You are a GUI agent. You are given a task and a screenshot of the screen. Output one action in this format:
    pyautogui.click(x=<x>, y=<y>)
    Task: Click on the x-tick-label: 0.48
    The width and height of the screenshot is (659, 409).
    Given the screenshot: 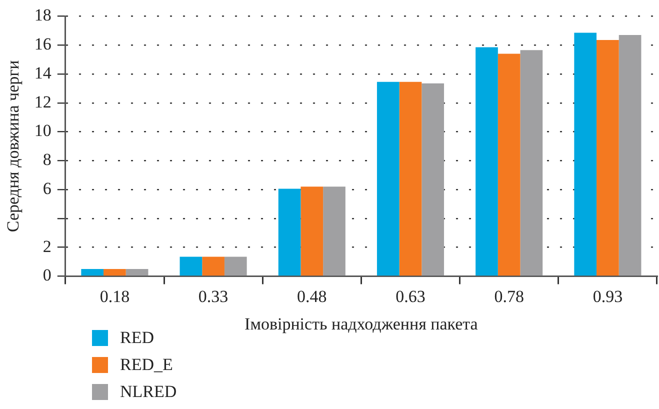 What is the action you would take?
    pyautogui.click(x=312, y=296)
    